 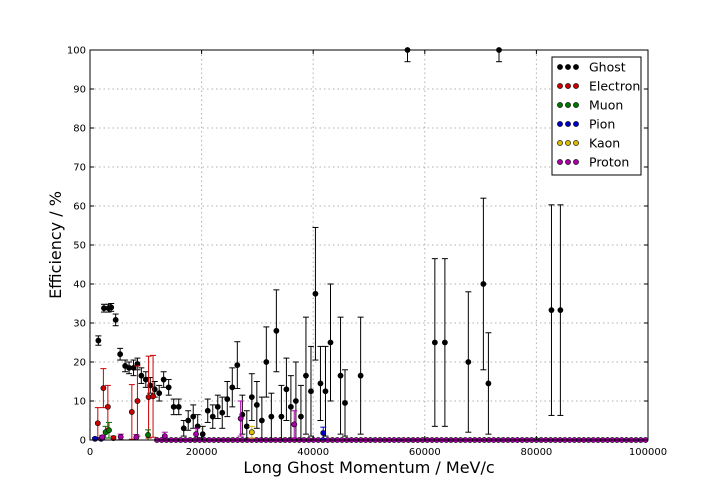 I want to click on legend-entry-electron: Electron, so click(x=598, y=86).